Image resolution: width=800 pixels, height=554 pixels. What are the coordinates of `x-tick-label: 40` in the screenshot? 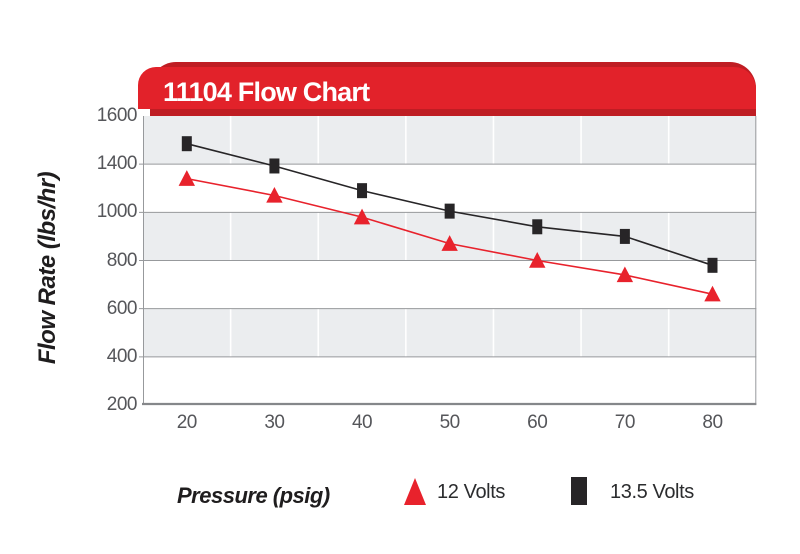 It's located at (362, 422).